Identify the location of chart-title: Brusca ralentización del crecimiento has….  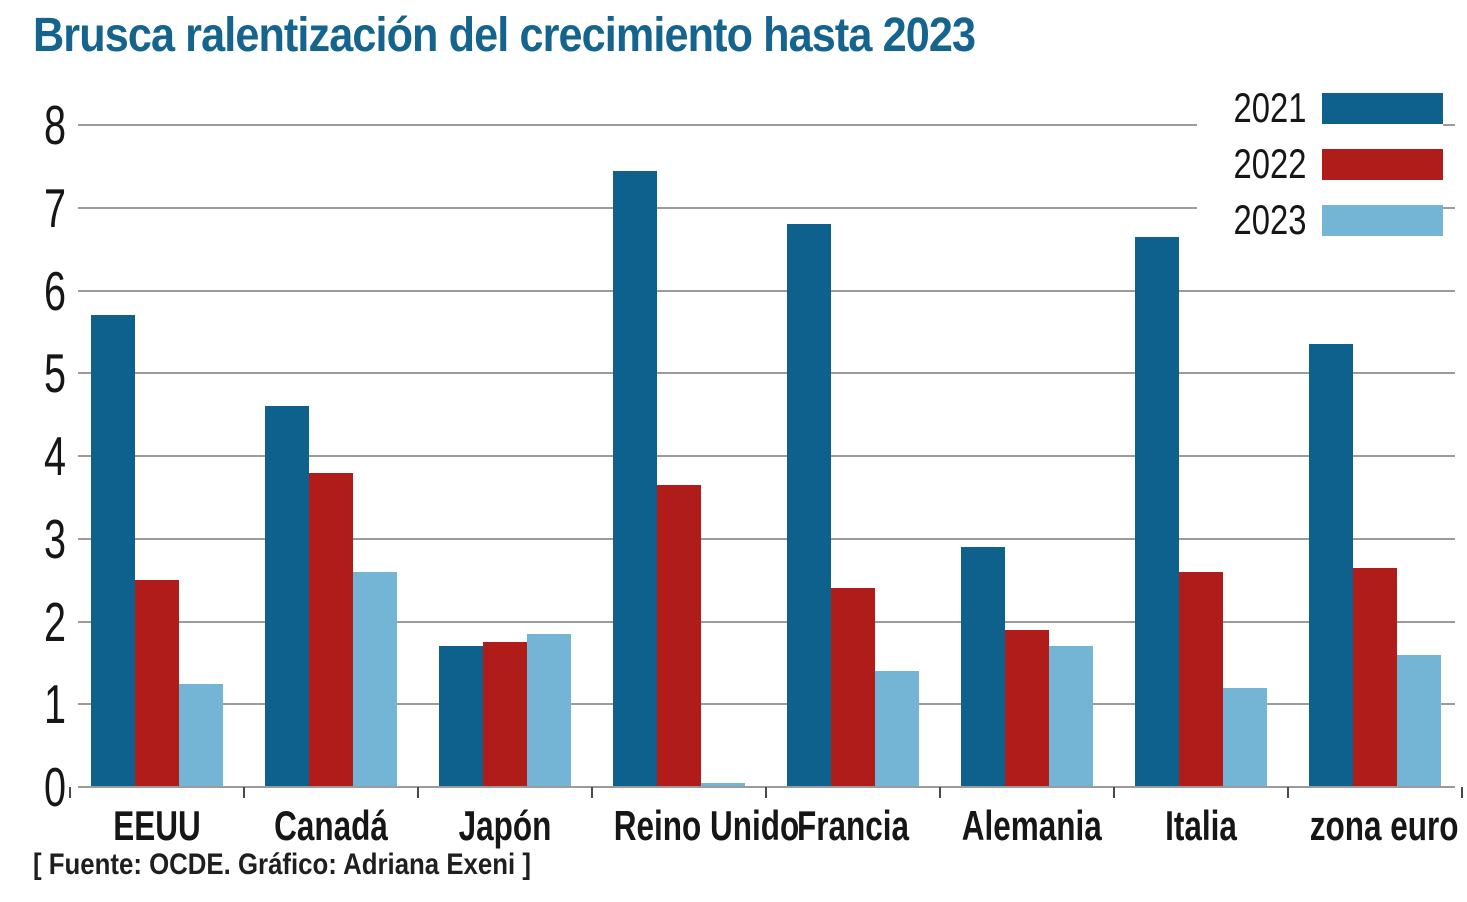
(504, 35).